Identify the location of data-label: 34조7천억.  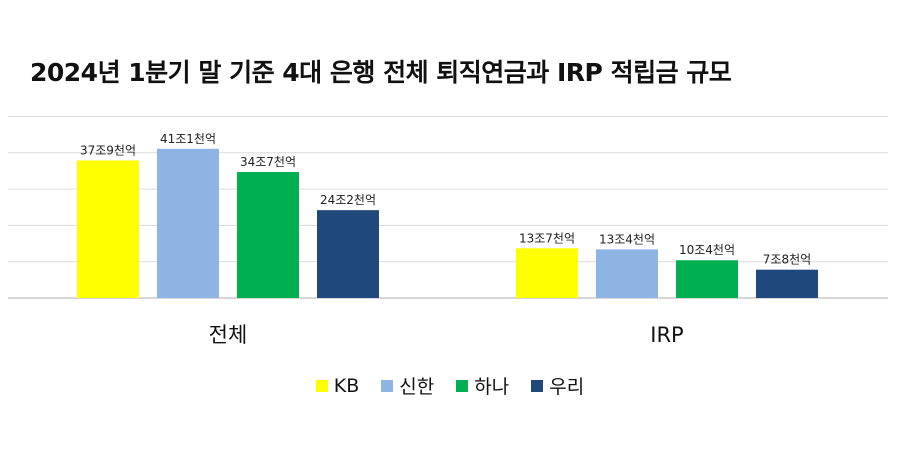
(268, 161).